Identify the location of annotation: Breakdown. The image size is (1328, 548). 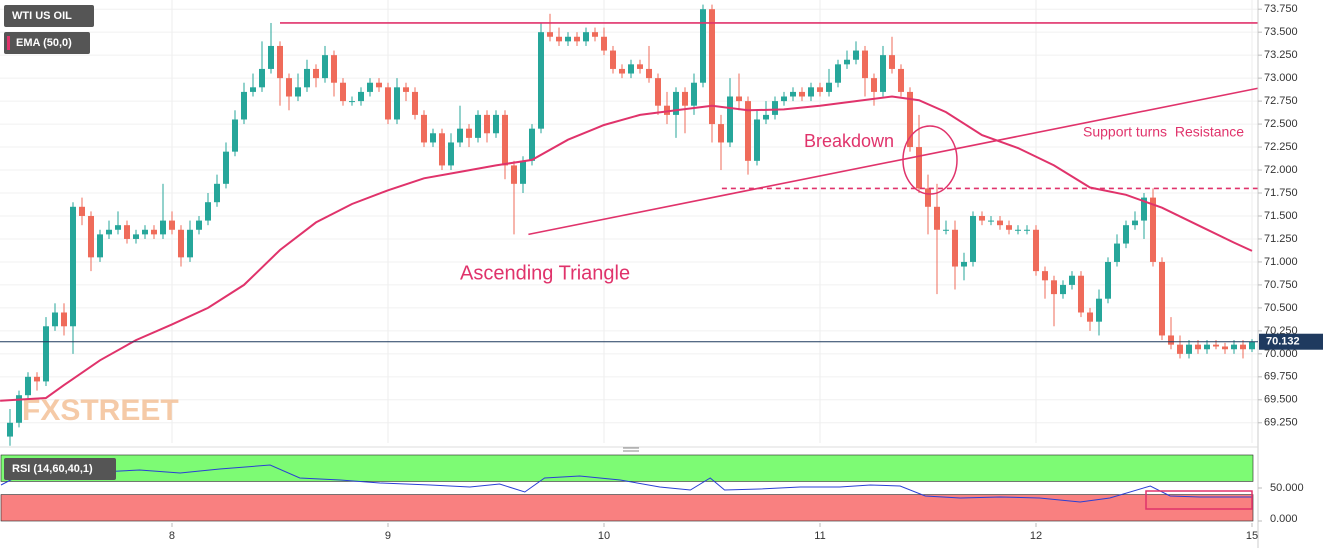
(849, 141).